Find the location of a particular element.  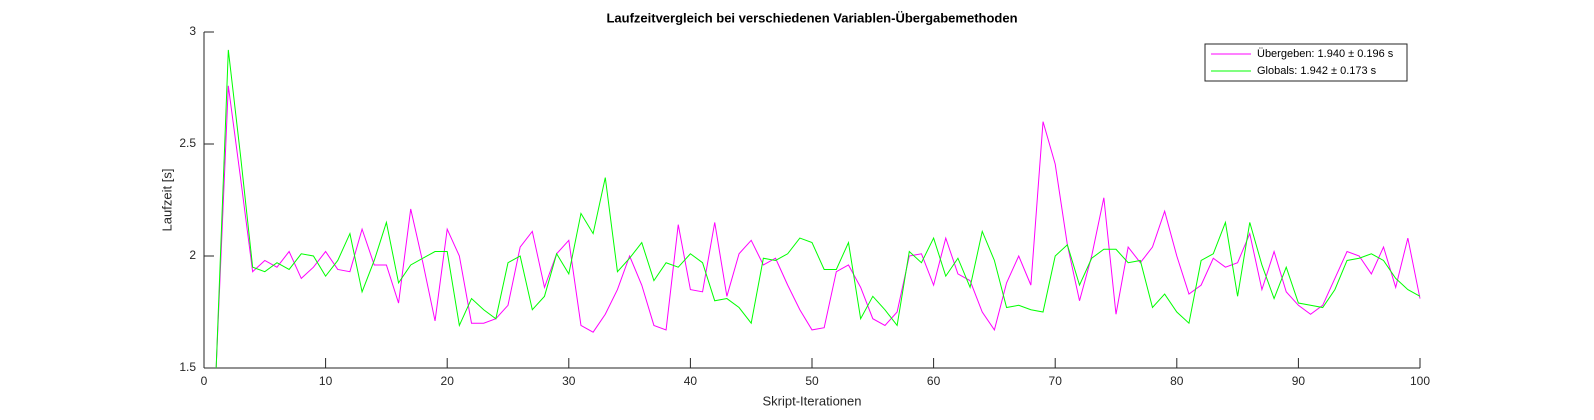

x-tick-label: 10 is located at coordinates (326, 381).